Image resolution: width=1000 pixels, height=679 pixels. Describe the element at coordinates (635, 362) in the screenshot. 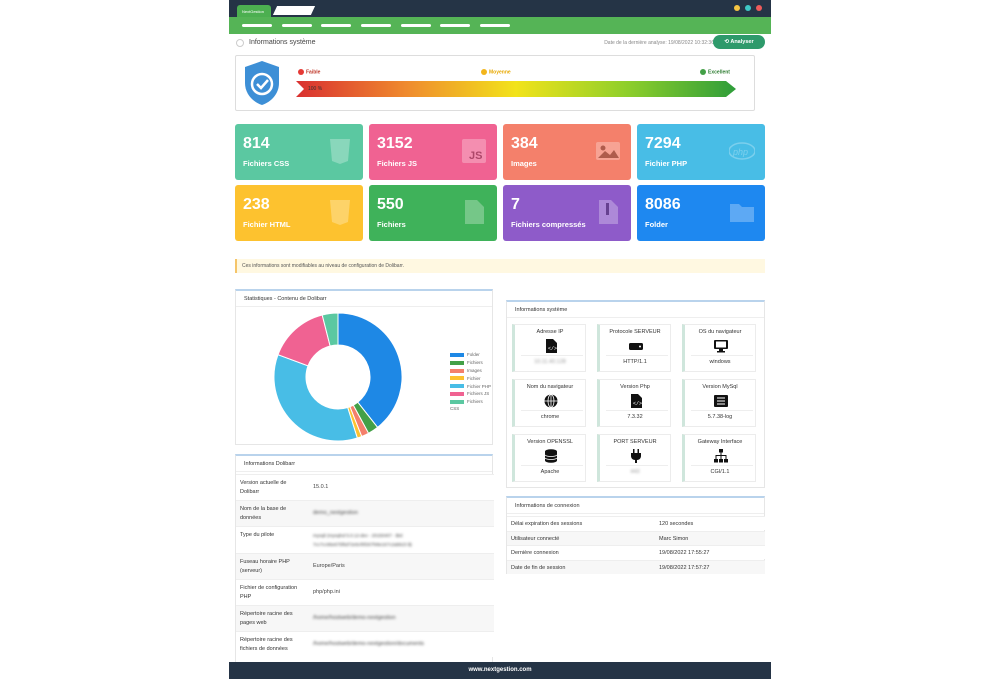

I see `system-info-value: HTTP/1.1` at that location.